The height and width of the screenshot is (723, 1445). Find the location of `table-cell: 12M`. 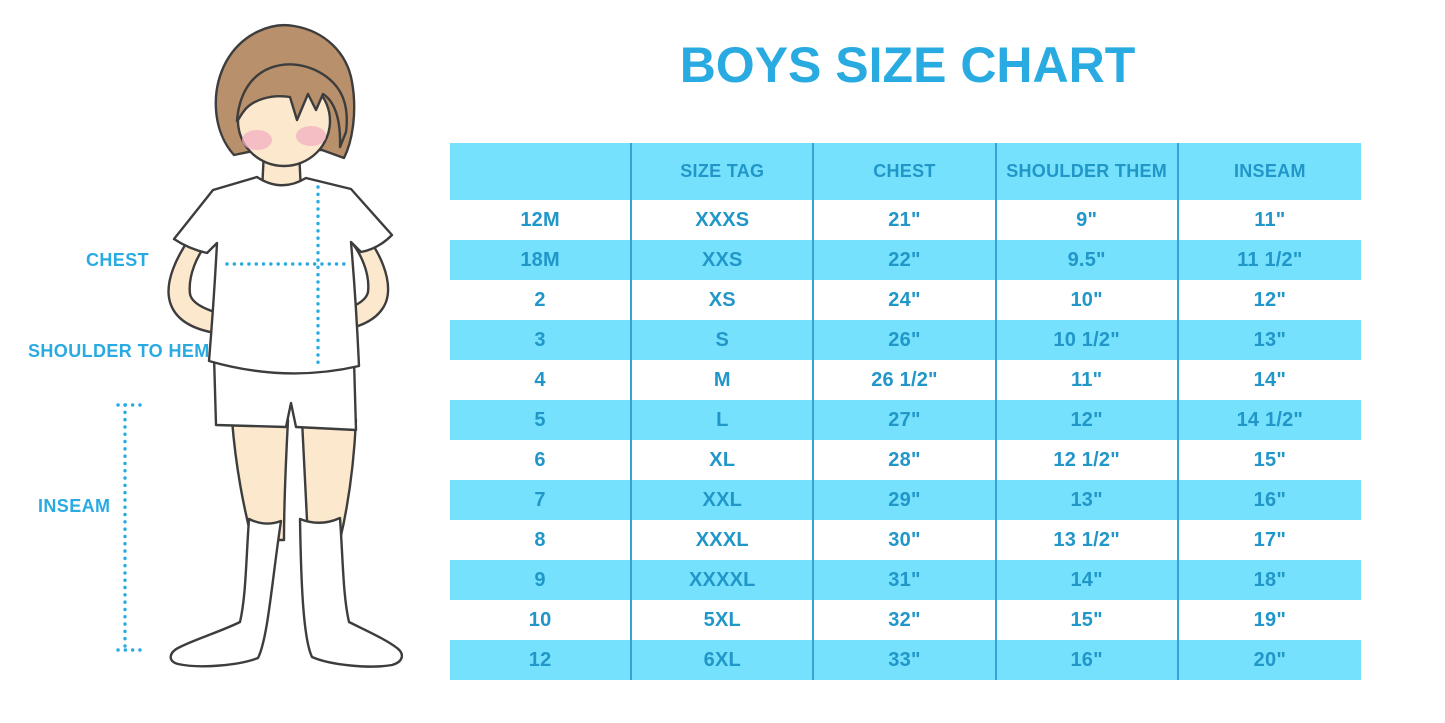

table-cell: 12M is located at coordinates (541, 220).